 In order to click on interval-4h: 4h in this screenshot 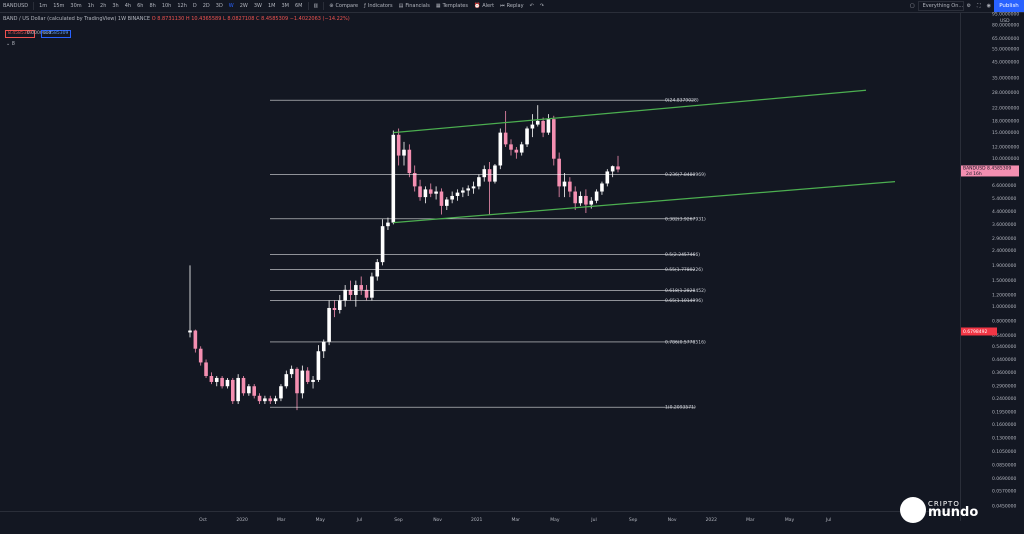, I will do `click(128, 6)`.